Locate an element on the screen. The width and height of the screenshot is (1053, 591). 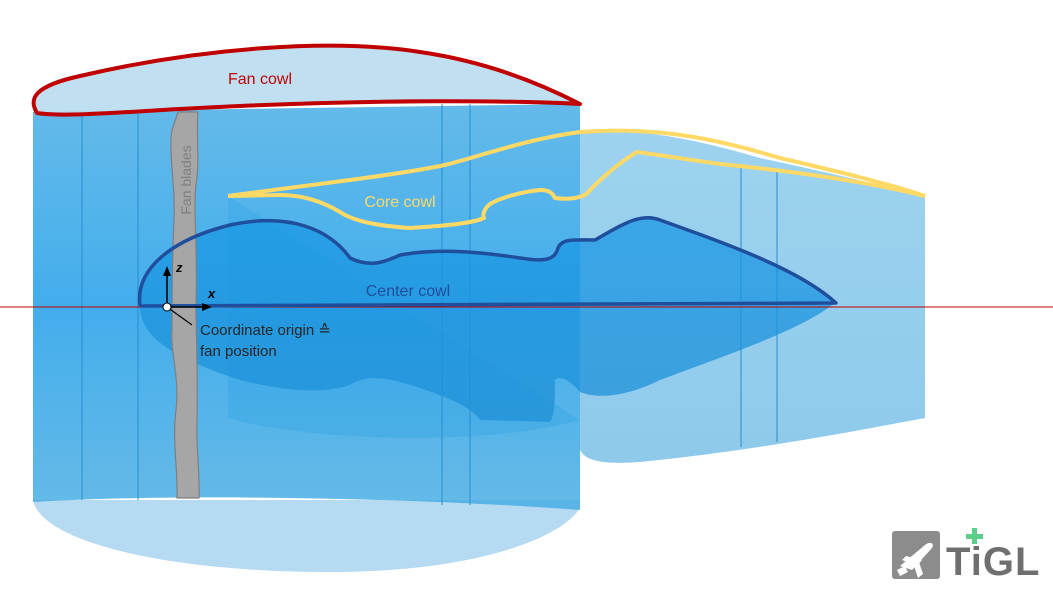
fan-cowl-top is located at coordinates (306, 80).